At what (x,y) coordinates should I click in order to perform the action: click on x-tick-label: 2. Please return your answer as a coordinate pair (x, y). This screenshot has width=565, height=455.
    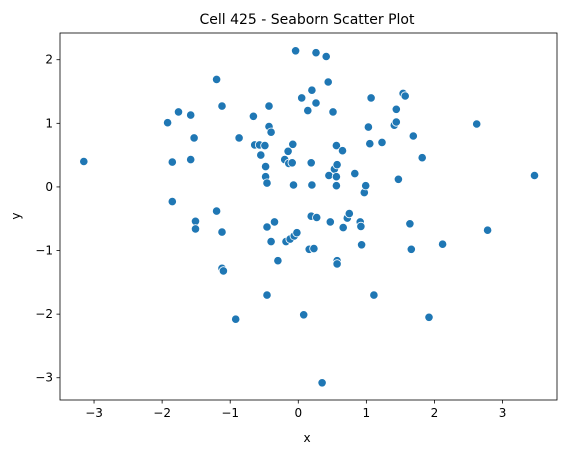
    Looking at the image, I should click on (435, 413).